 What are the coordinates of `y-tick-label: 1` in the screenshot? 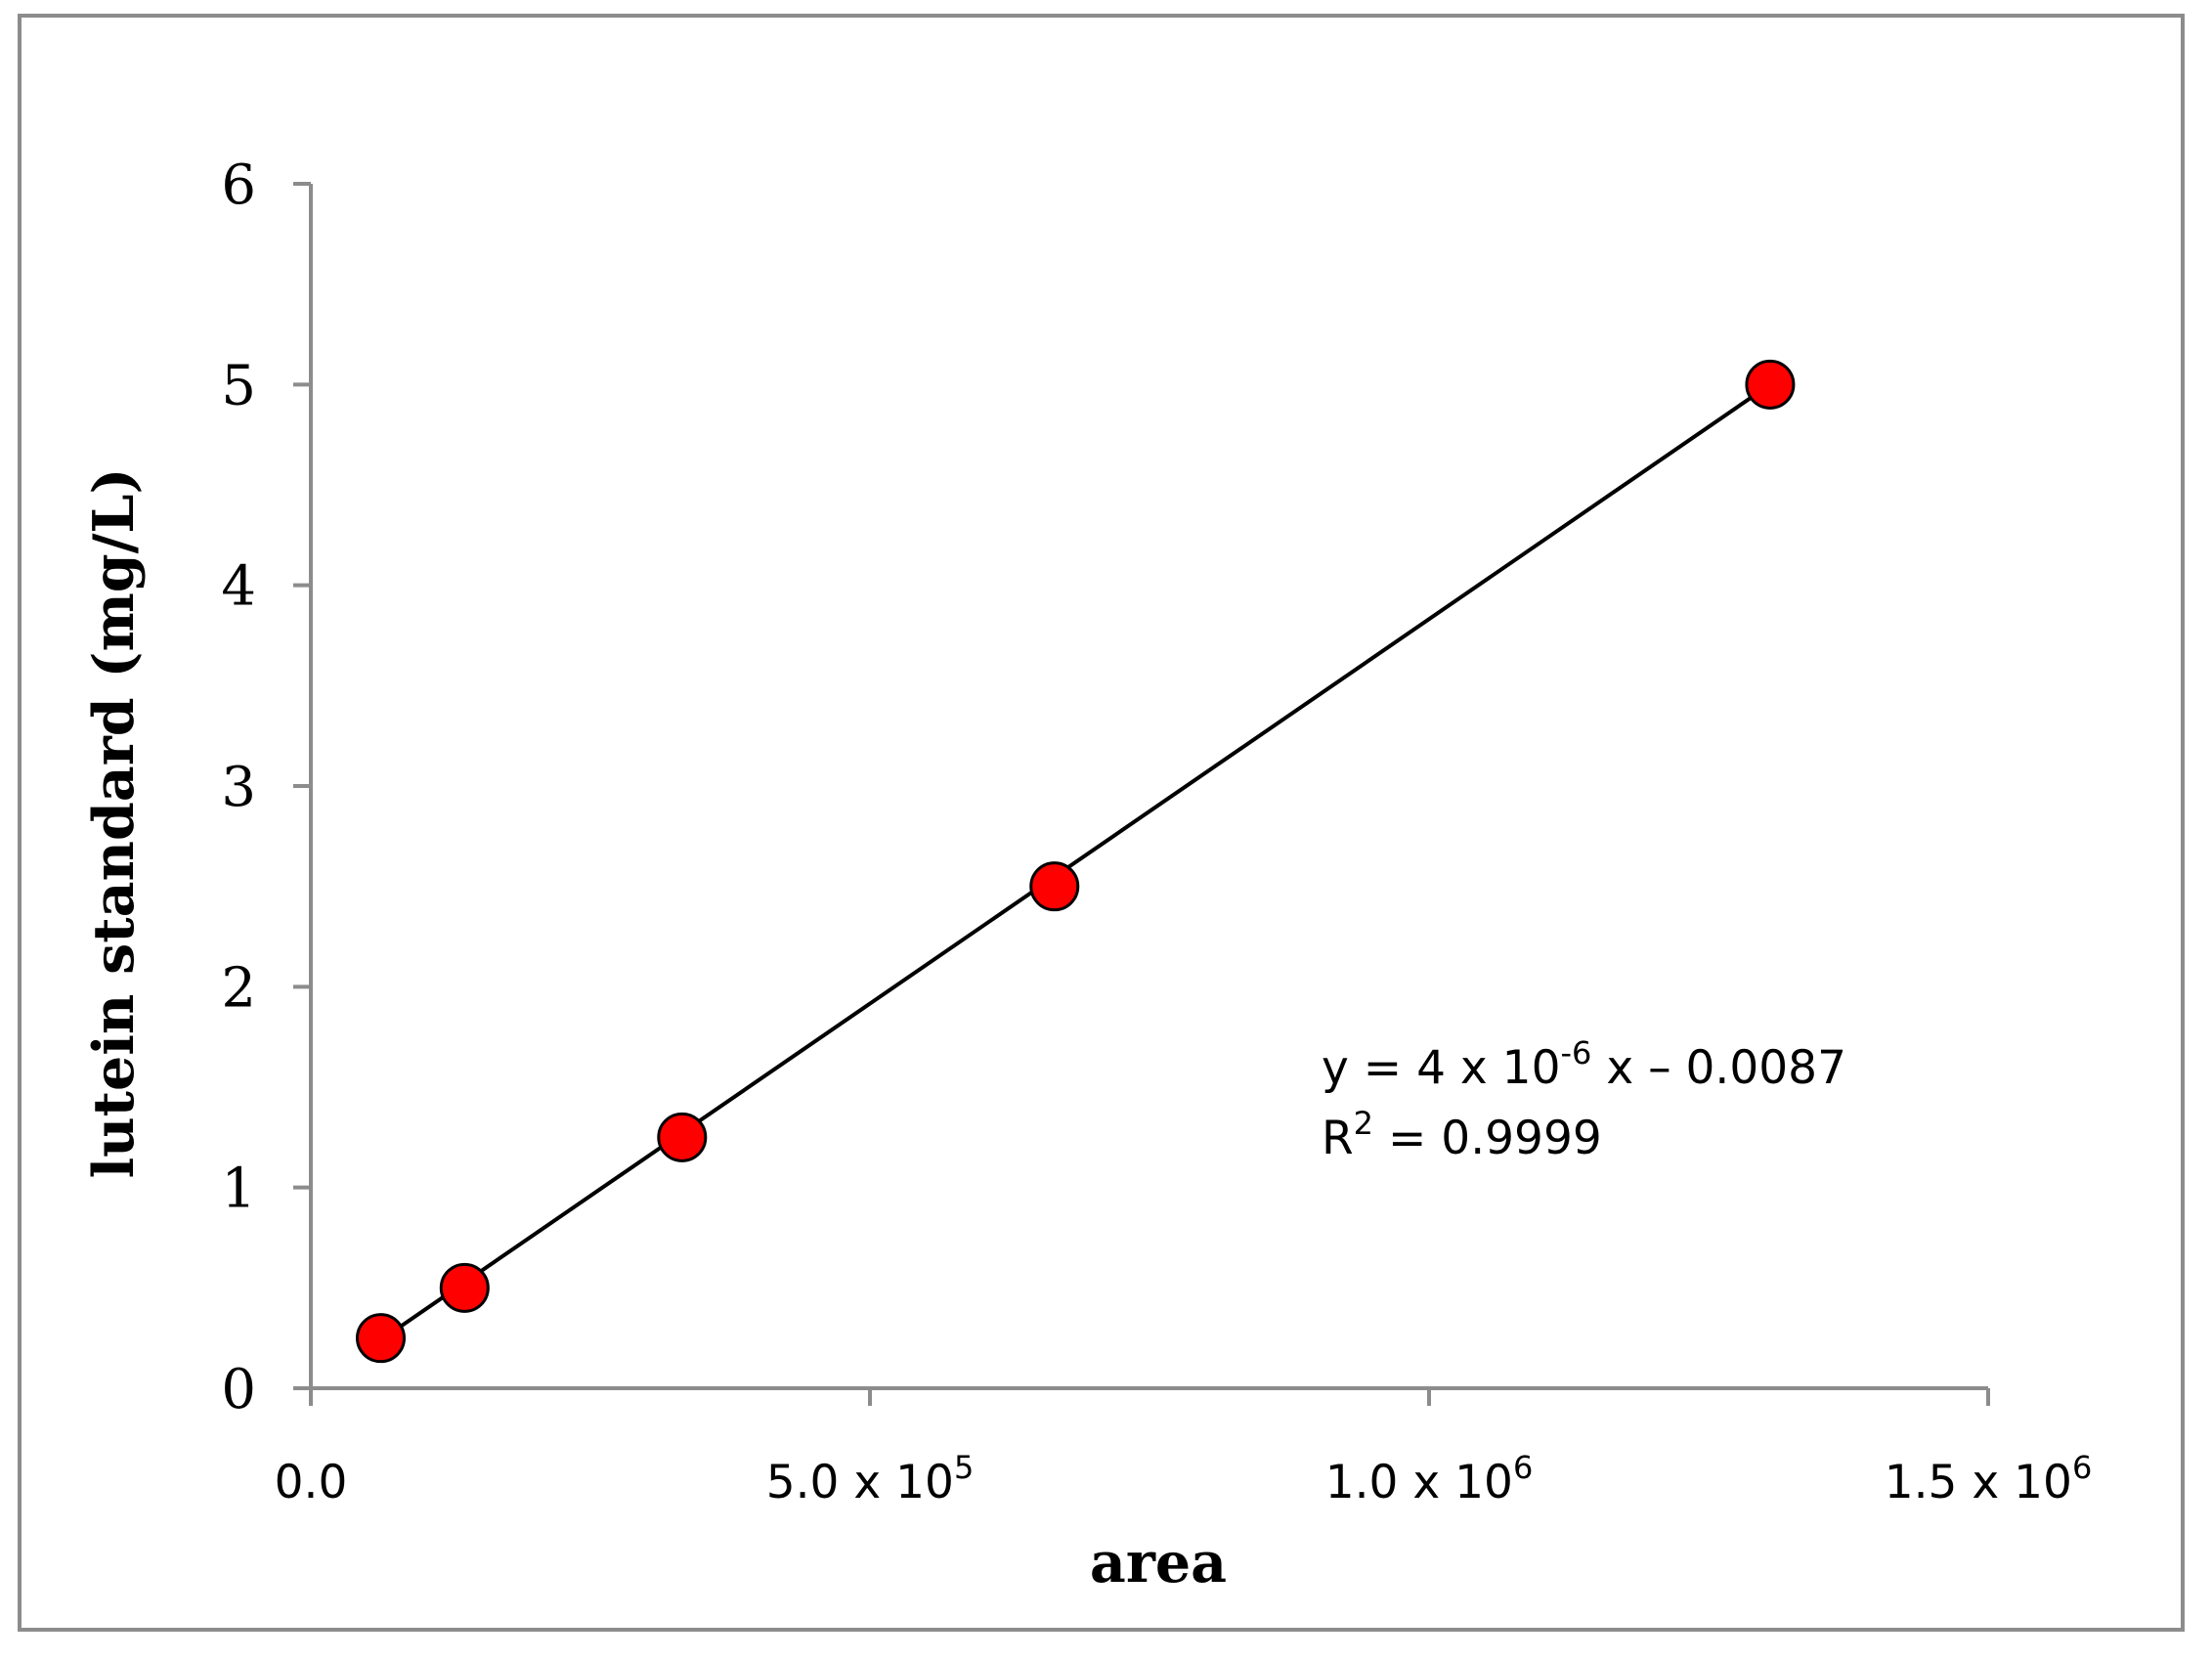 It's located at (238, 1189).